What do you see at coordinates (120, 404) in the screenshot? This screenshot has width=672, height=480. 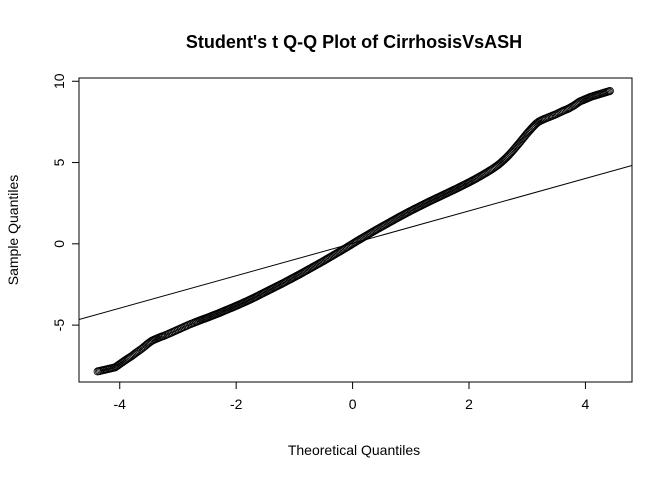 I see `x-tick-label: -4` at bounding box center [120, 404].